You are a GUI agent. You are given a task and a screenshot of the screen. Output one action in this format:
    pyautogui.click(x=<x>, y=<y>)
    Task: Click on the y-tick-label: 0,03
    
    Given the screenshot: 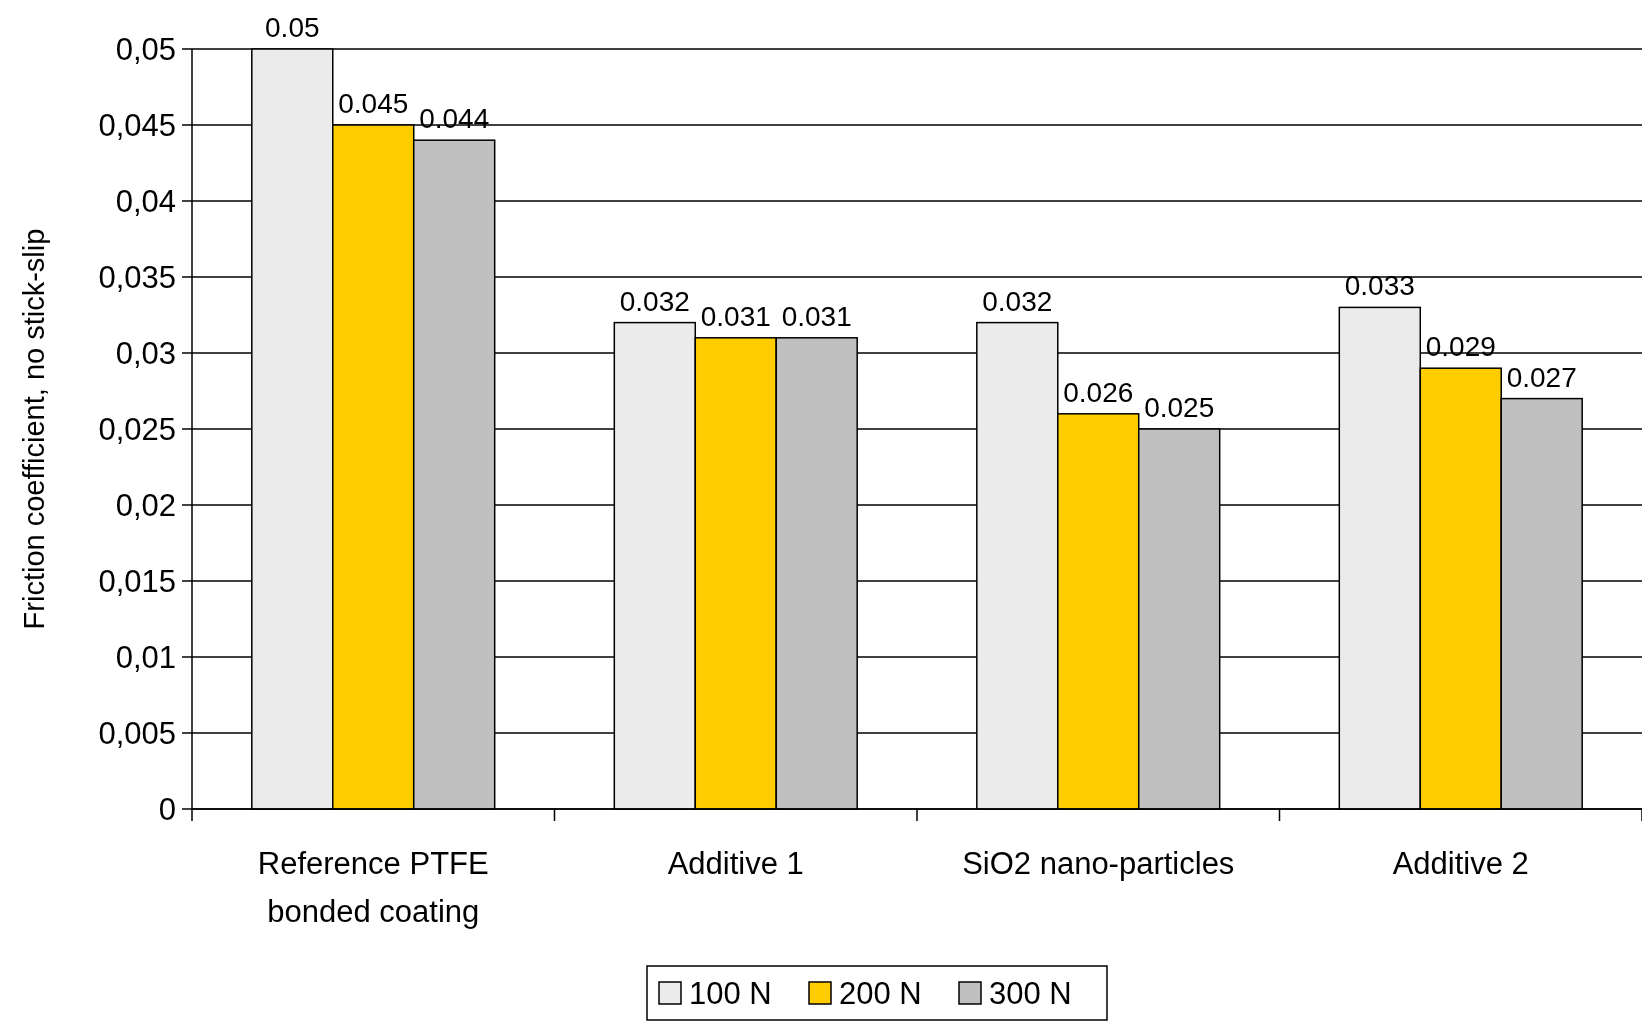 What is the action you would take?
    pyautogui.click(x=145, y=353)
    